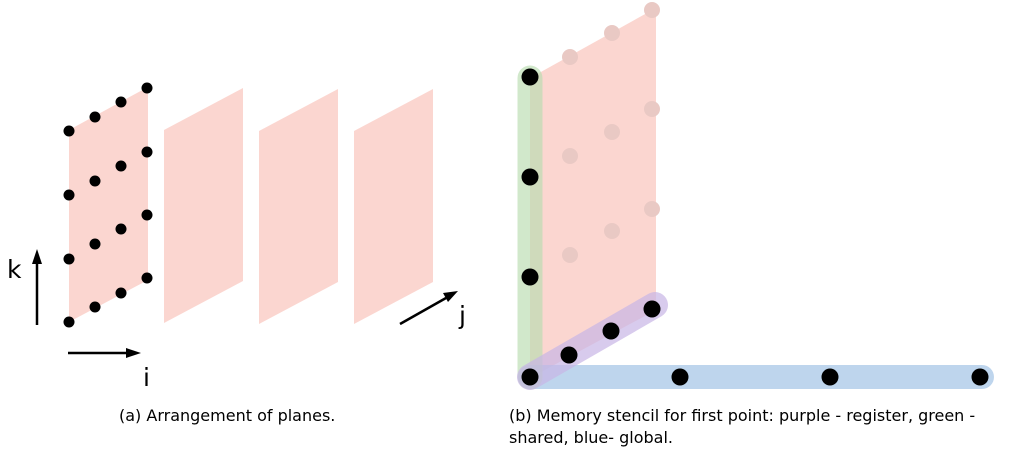  Describe the element at coordinates (14, 269) in the screenshot. I see `k-axis-label: k` at that location.